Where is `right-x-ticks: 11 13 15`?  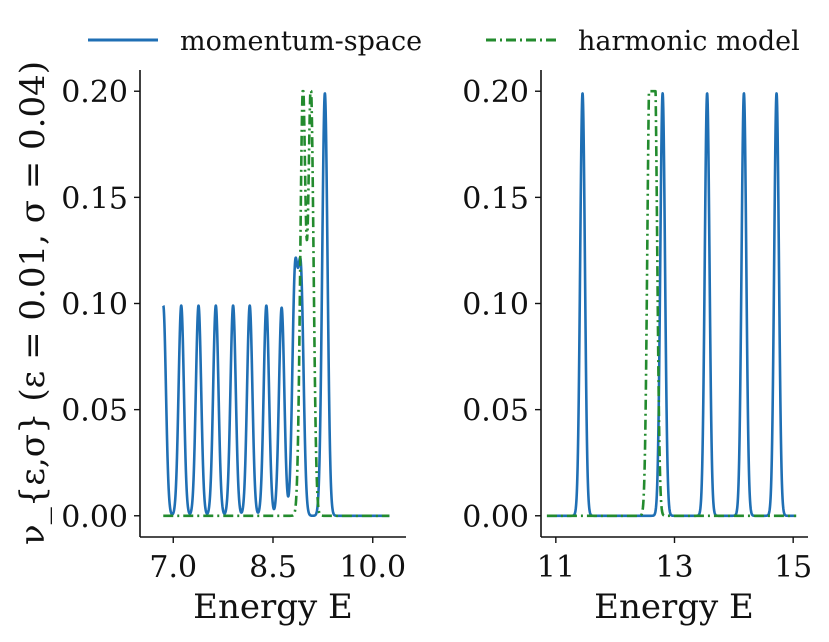
right-x-ticks: 11 13 15 is located at coordinates (674, 561).